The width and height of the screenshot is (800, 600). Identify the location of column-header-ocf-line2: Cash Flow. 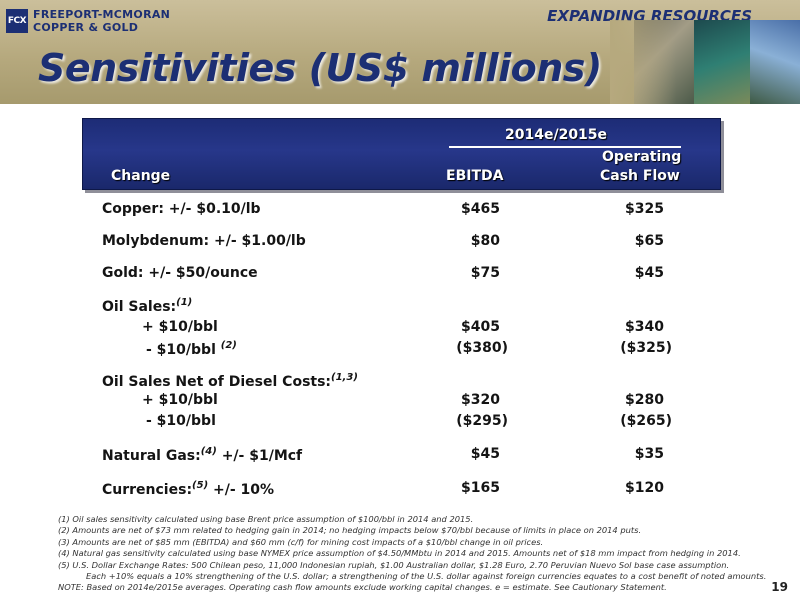
(640, 176).